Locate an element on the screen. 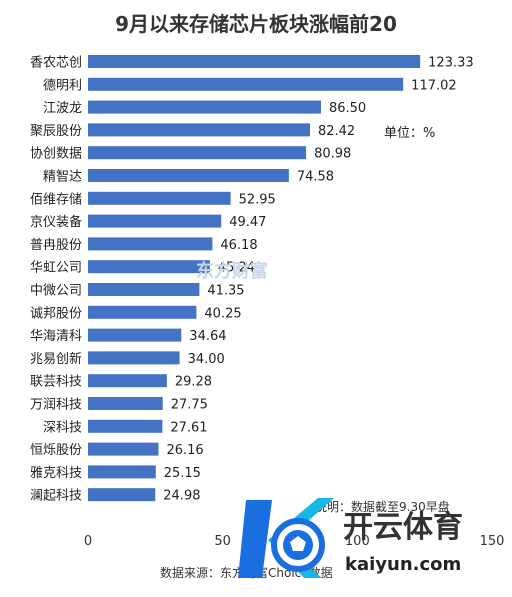 The image size is (512, 597). value-label-2: 117.02 is located at coordinates (434, 85).